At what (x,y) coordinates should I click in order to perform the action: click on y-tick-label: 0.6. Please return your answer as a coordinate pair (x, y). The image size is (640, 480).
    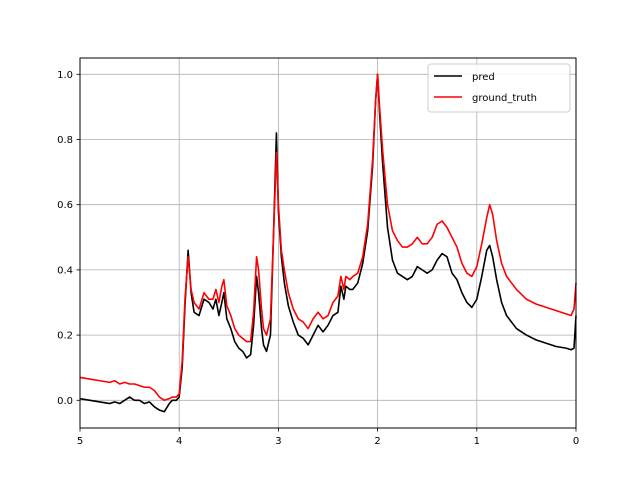
    Looking at the image, I should click on (65, 205).